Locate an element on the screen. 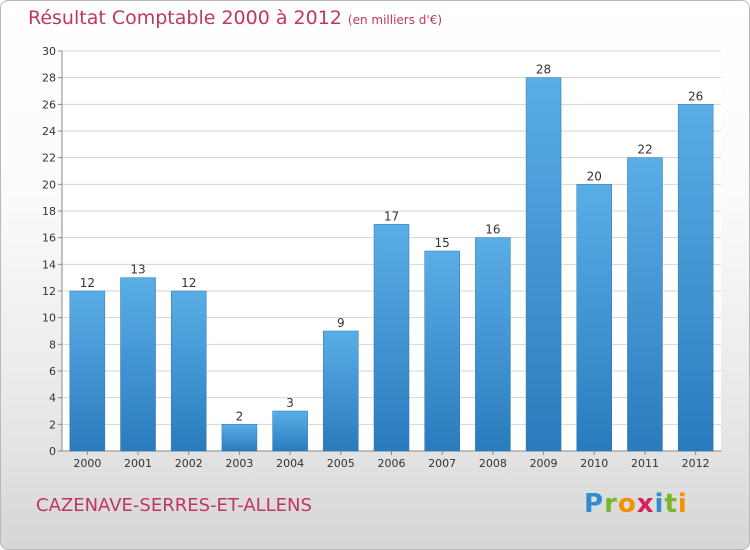 The width and height of the screenshot is (750, 550). y-tick-label: 16 is located at coordinates (49, 238).